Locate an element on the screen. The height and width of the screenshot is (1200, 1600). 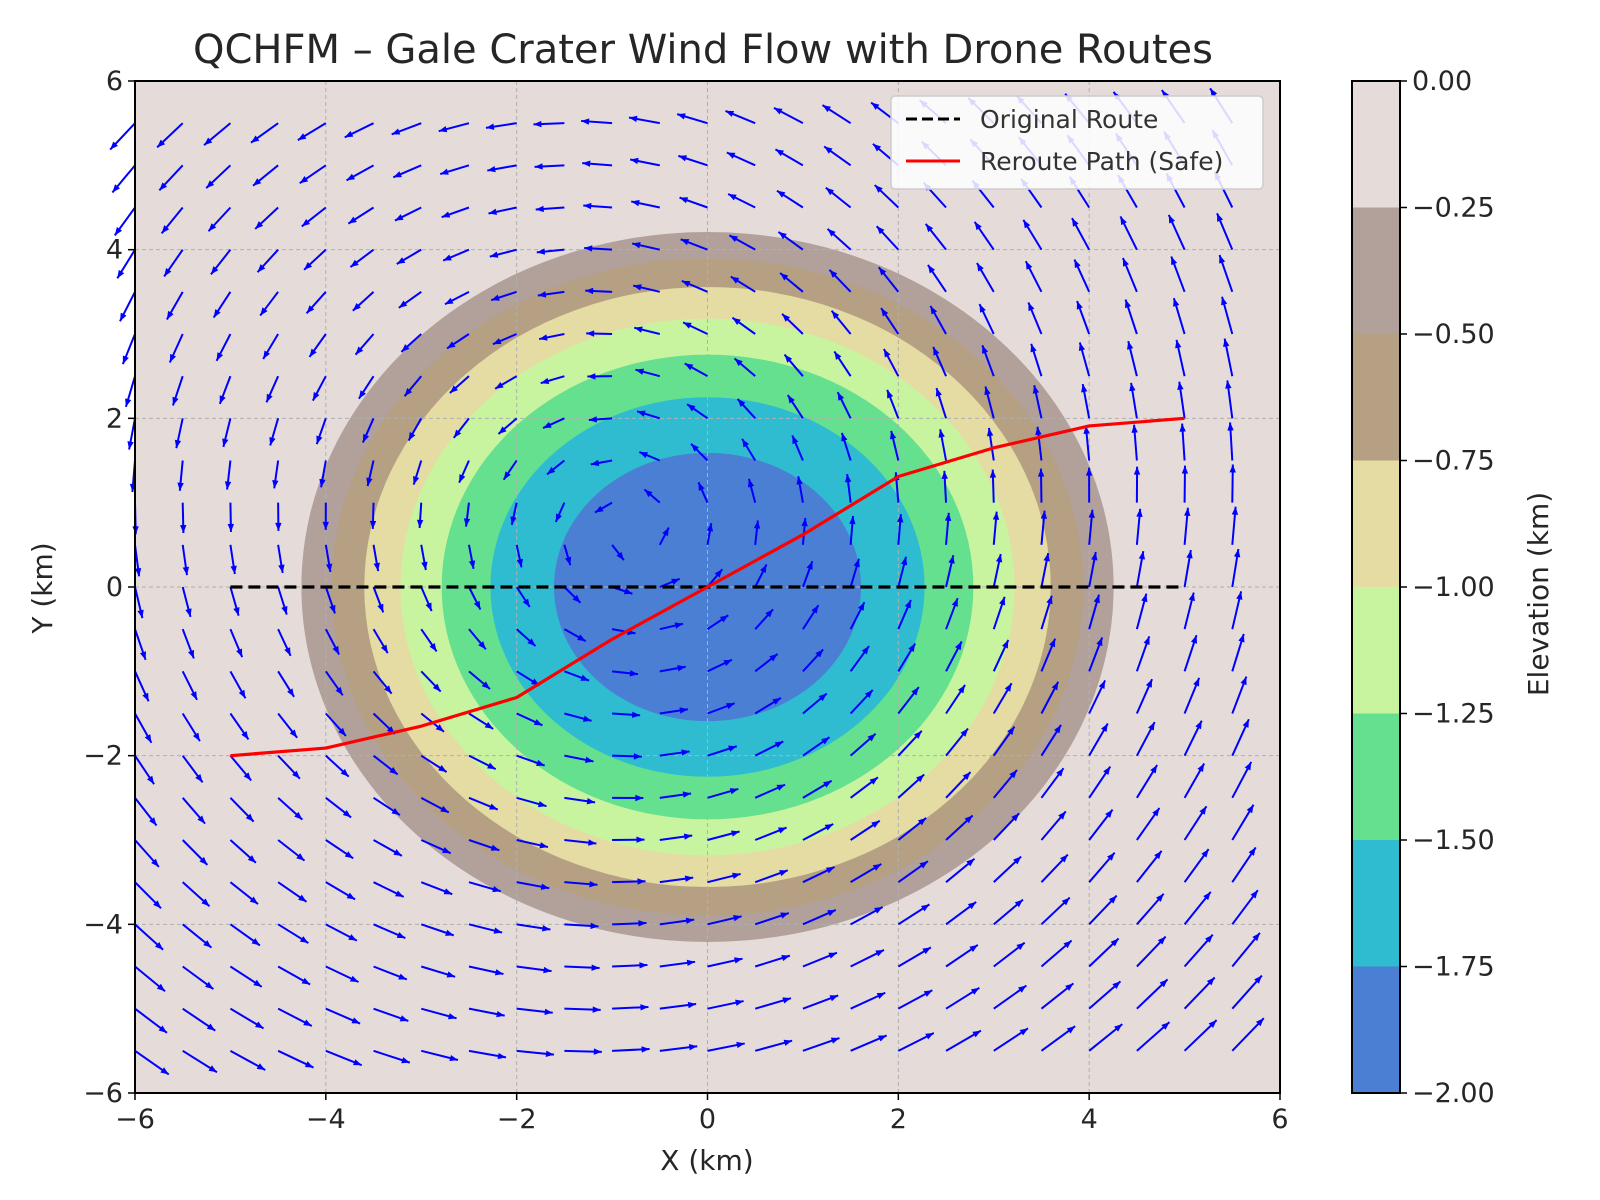
y-tick-label: 4 is located at coordinates (114, 250).